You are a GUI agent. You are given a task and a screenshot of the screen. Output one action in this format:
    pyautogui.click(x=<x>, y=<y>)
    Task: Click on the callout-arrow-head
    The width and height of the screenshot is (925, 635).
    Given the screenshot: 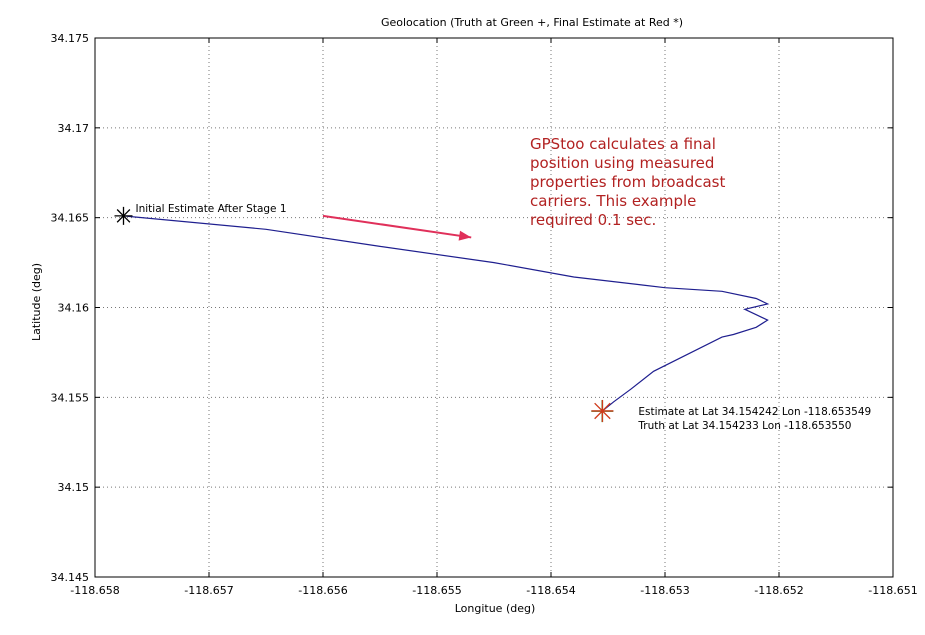 What is the action you would take?
    pyautogui.click(x=465, y=235)
    